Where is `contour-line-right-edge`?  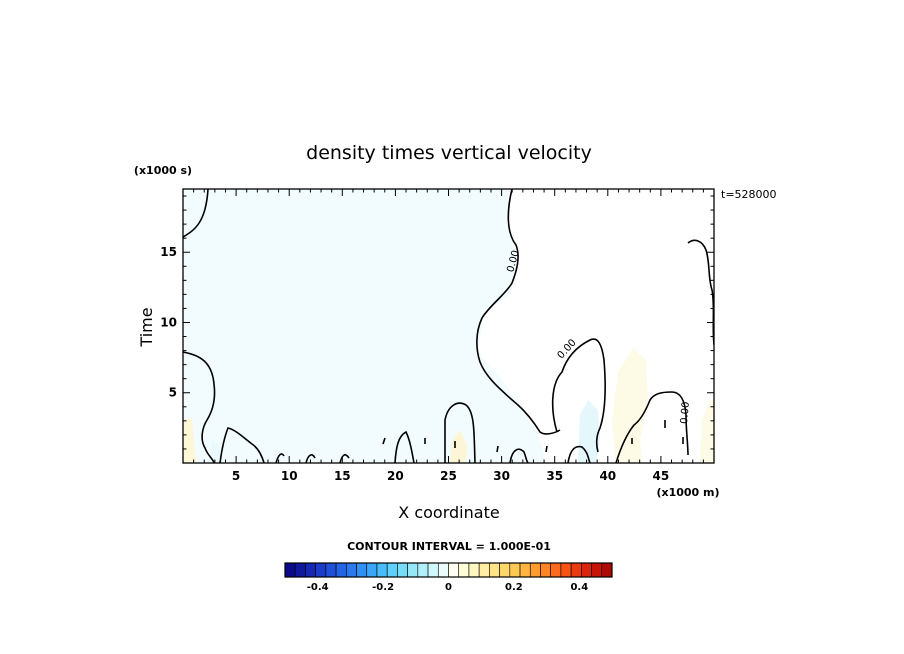 contour-line-right-edge is located at coordinates (700, 292).